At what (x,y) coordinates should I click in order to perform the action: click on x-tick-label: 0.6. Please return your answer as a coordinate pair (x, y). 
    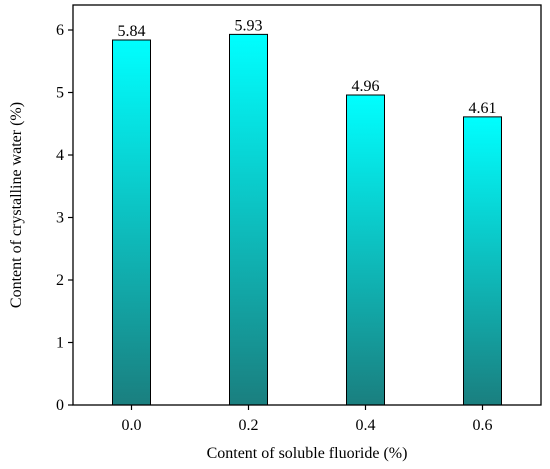
    Looking at the image, I should click on (483, 425).